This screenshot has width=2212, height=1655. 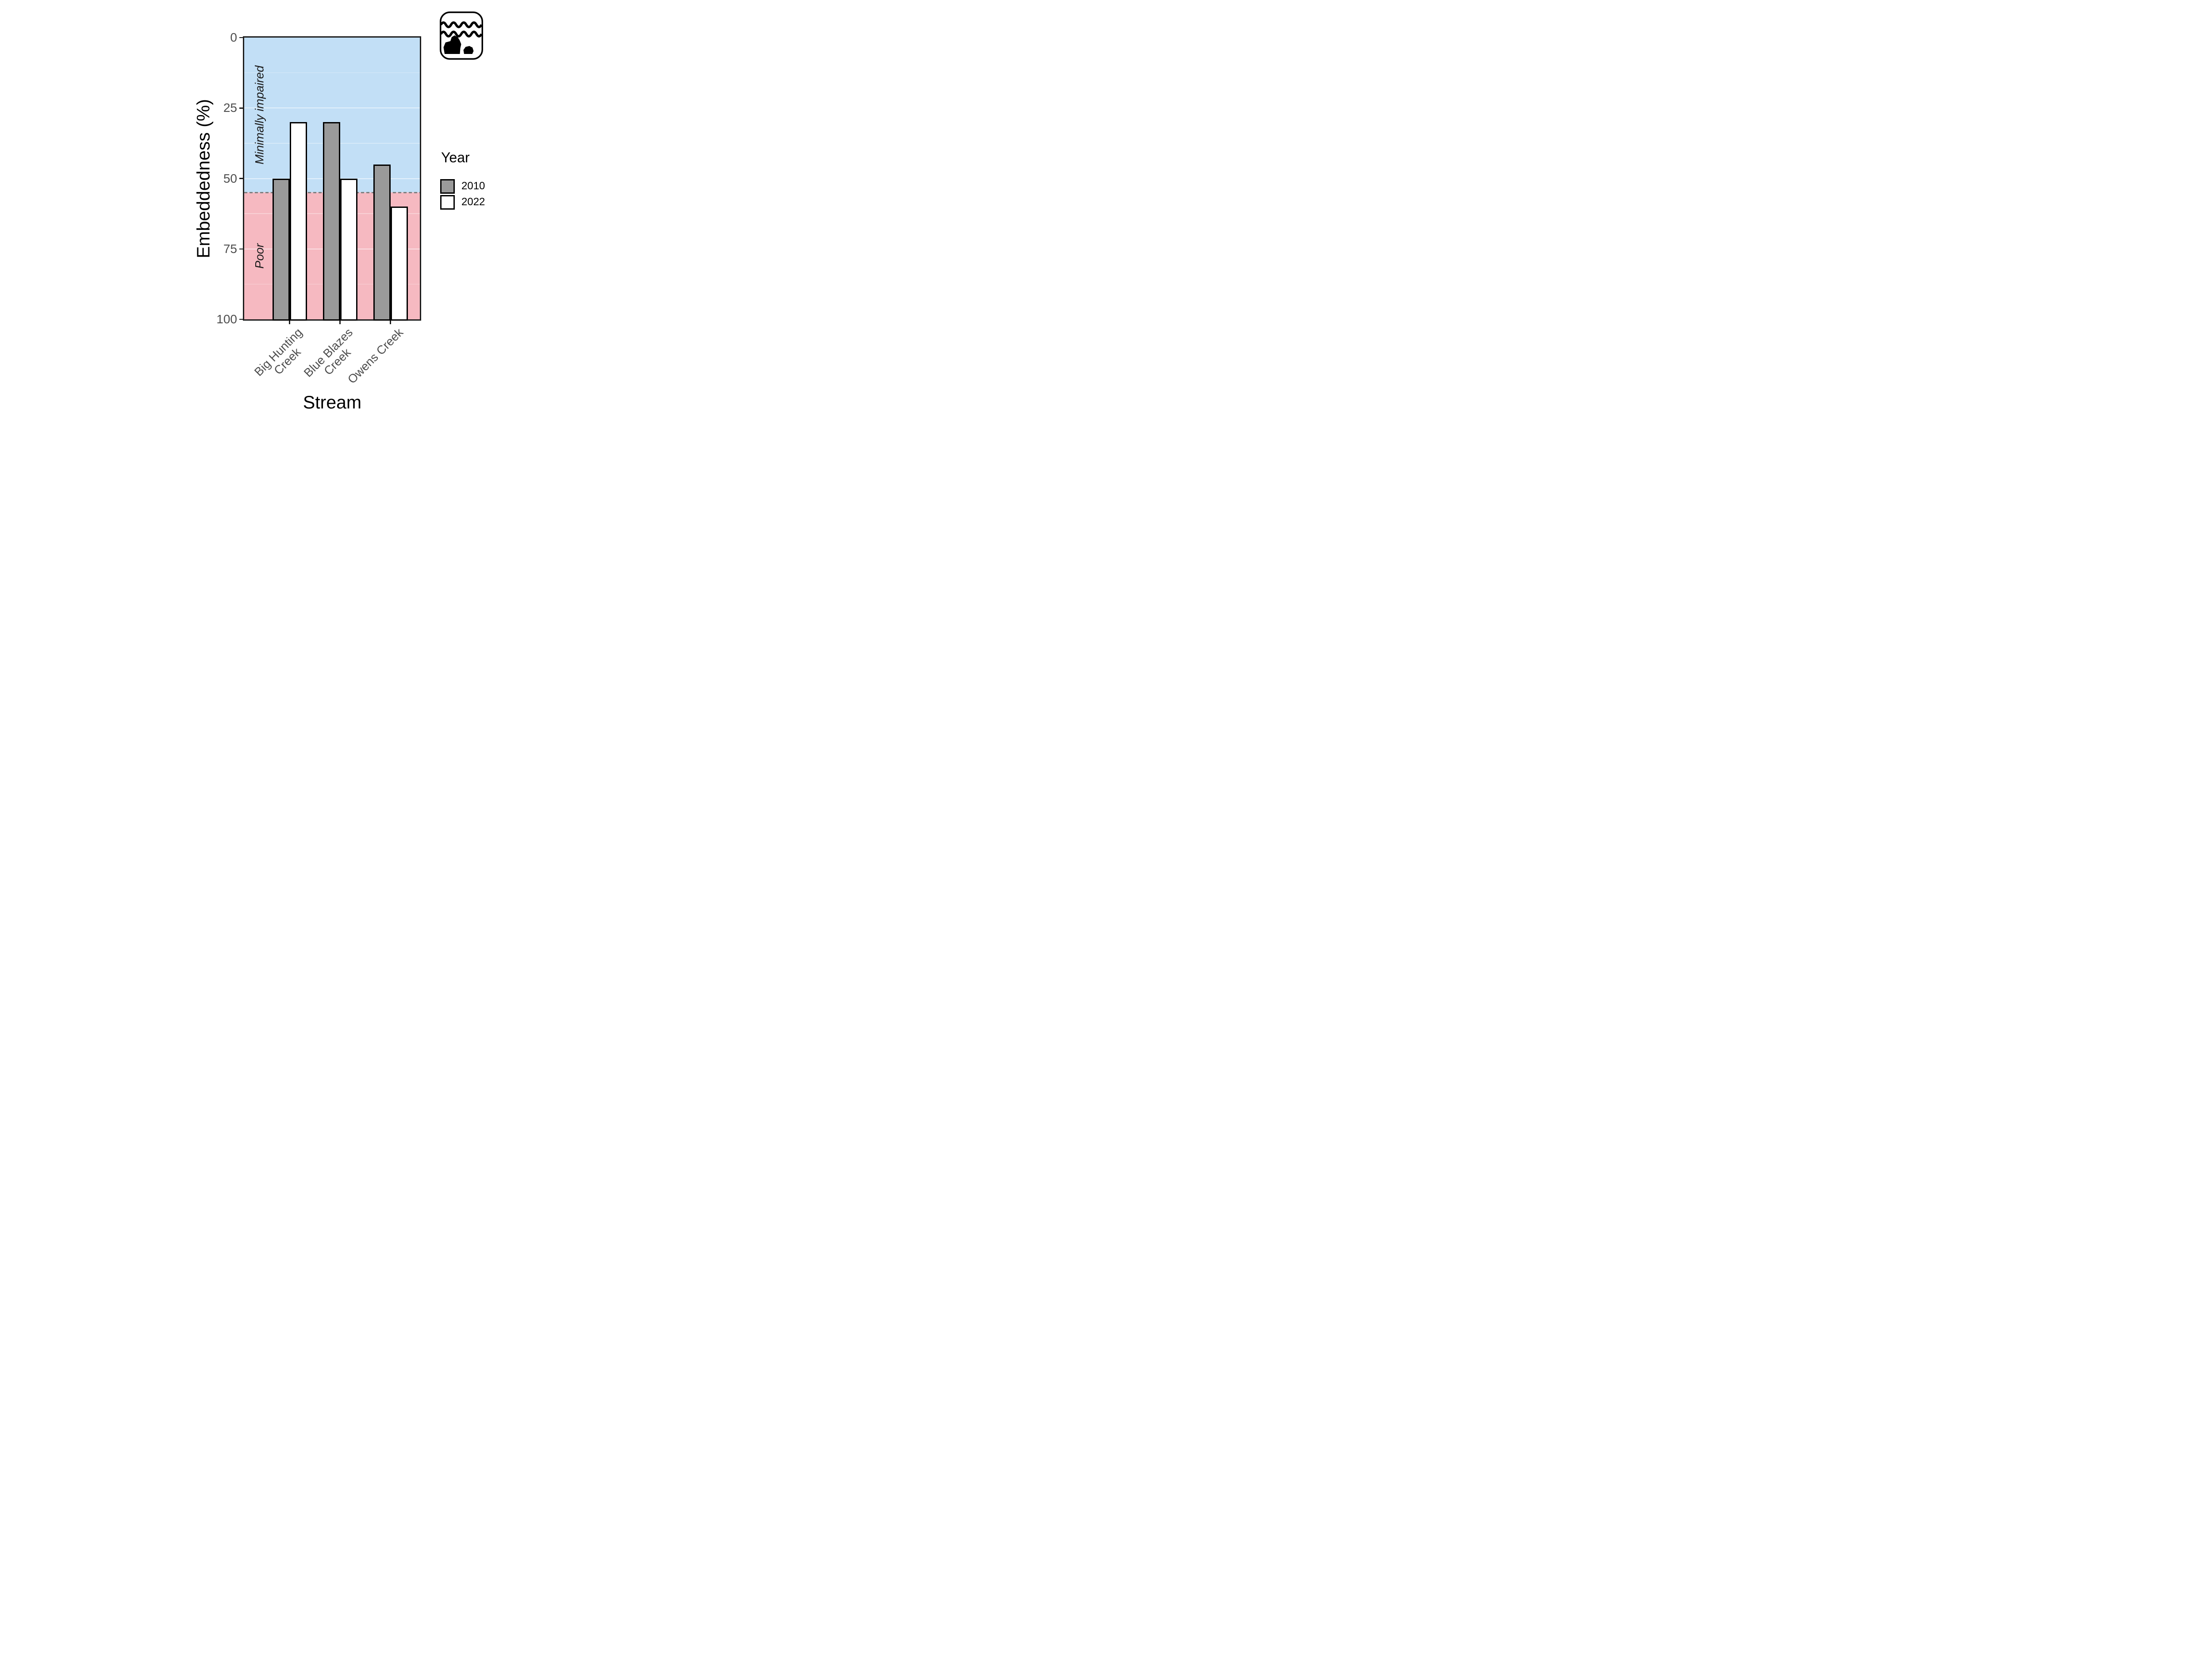 What do you see at coordinates (332, 221) in the screenshot?
I see `bar-2010-blue-blazes-creek` at bounding box center [332, 221].